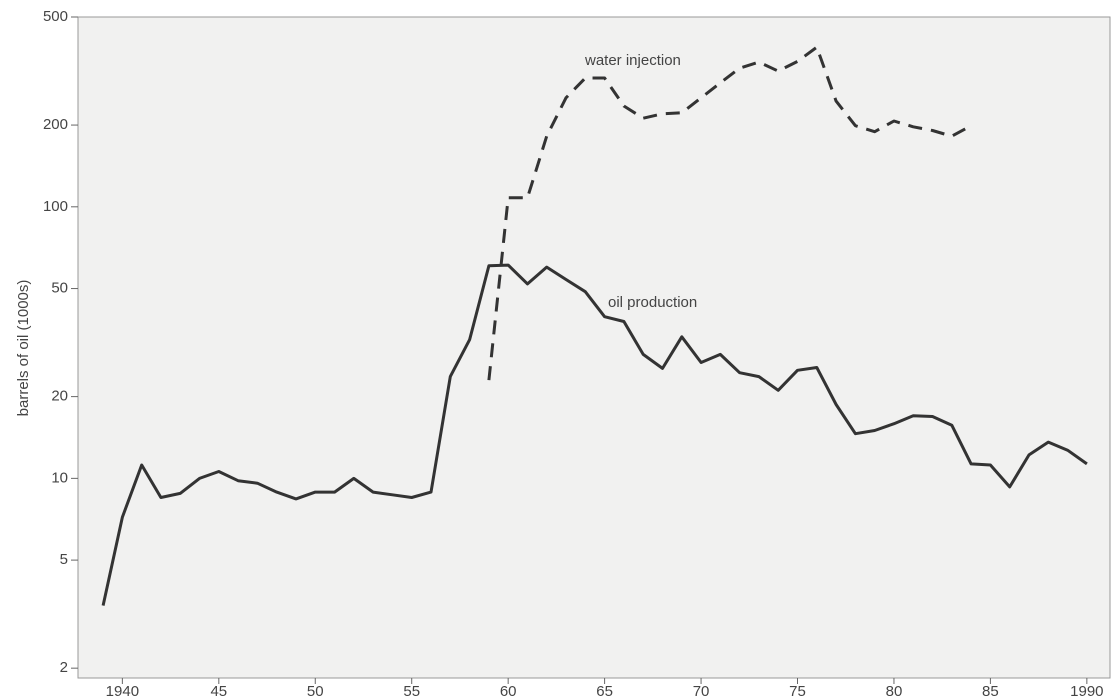 The width and height of the screenshot is (1114, 700). Describe the element at coordinates (23, 348) in the screenshot. I see `y-axis-label: barrels of oil (1000s)` at that location.